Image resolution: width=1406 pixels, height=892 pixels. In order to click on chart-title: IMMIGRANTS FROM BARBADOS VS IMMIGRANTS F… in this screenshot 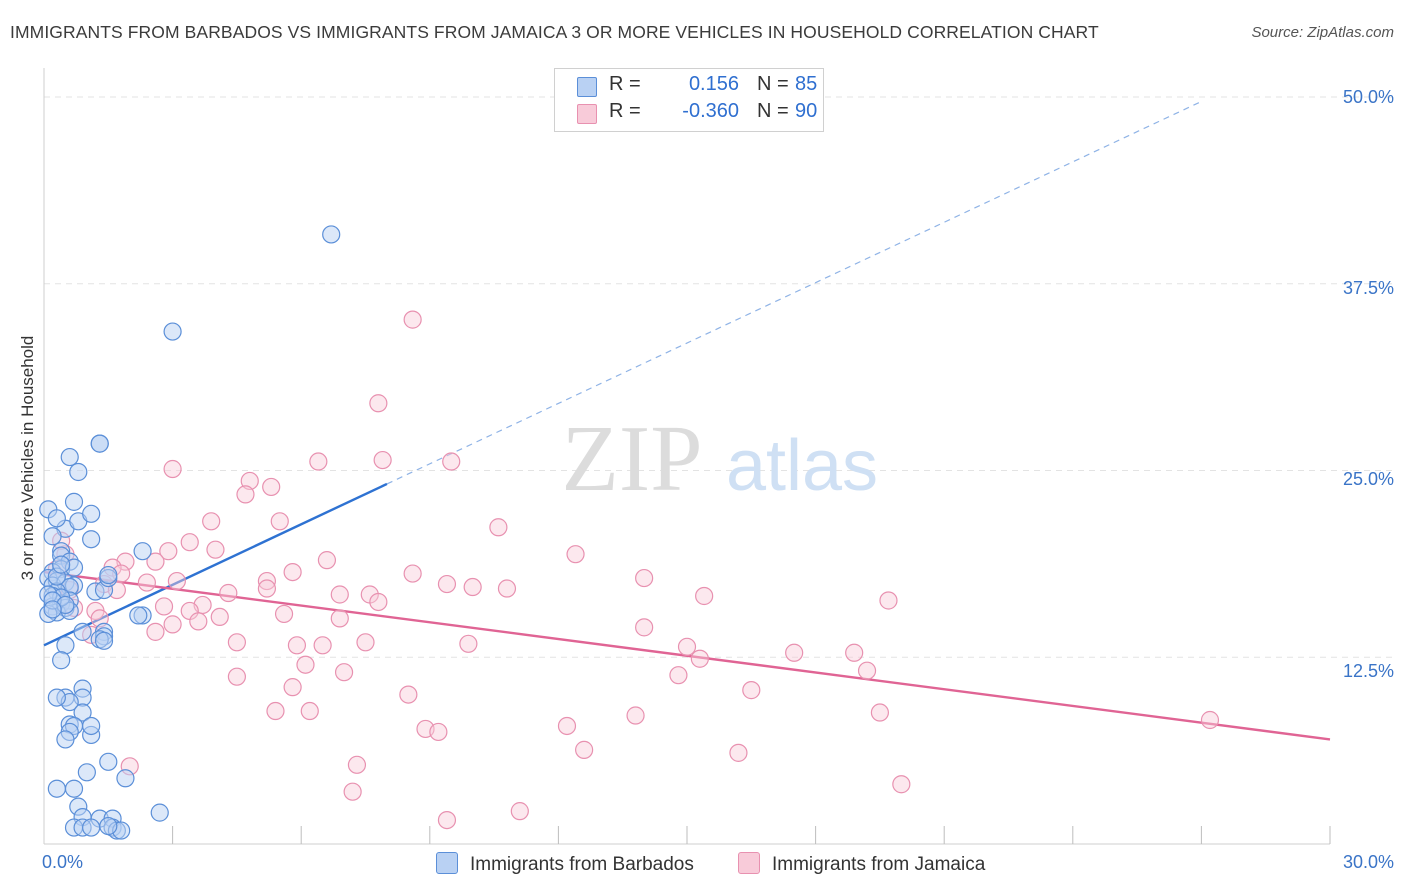, I will do `click(554, 32)`.